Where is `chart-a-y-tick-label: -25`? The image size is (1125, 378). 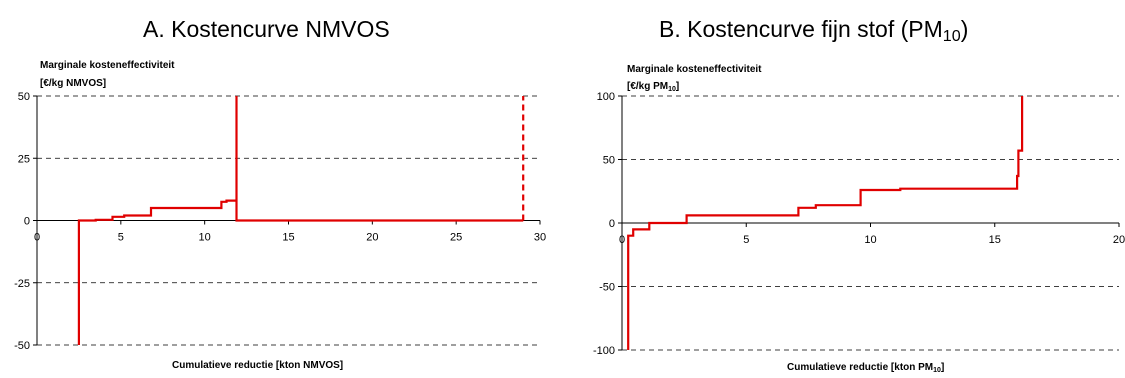
chart-a-y-tick-label: -25 is located at coordinates (22, 284).